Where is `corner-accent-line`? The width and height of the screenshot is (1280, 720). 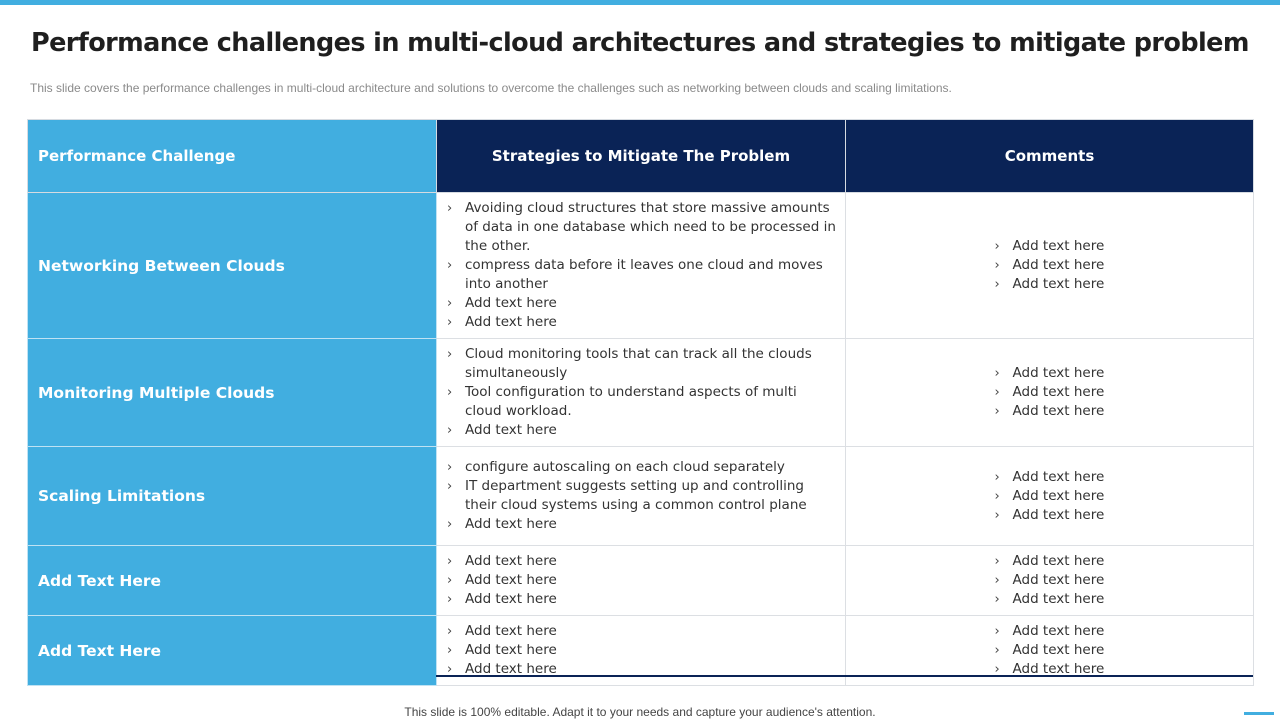
corner-accent-line is located at coordinates (1259, 713).